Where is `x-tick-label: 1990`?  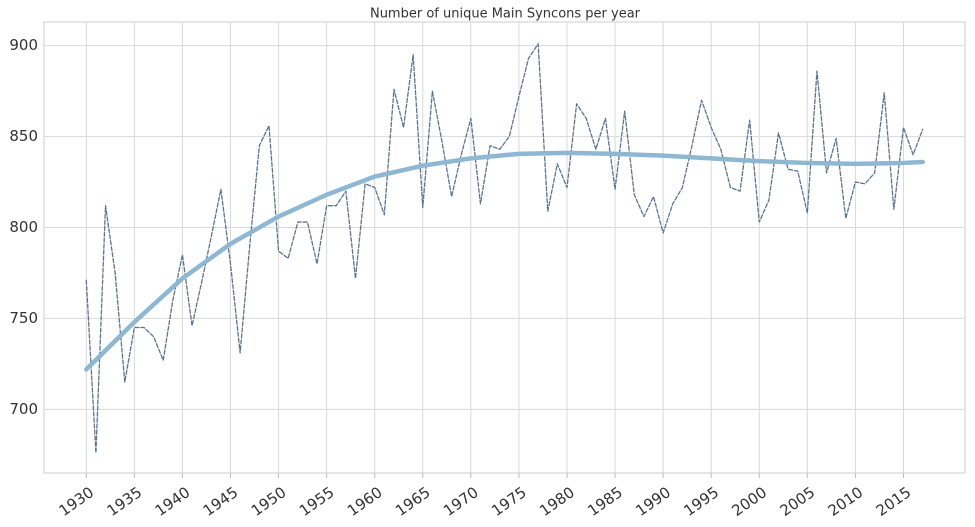 x-tick-label: 1990 is located at coordinates (653, 501).